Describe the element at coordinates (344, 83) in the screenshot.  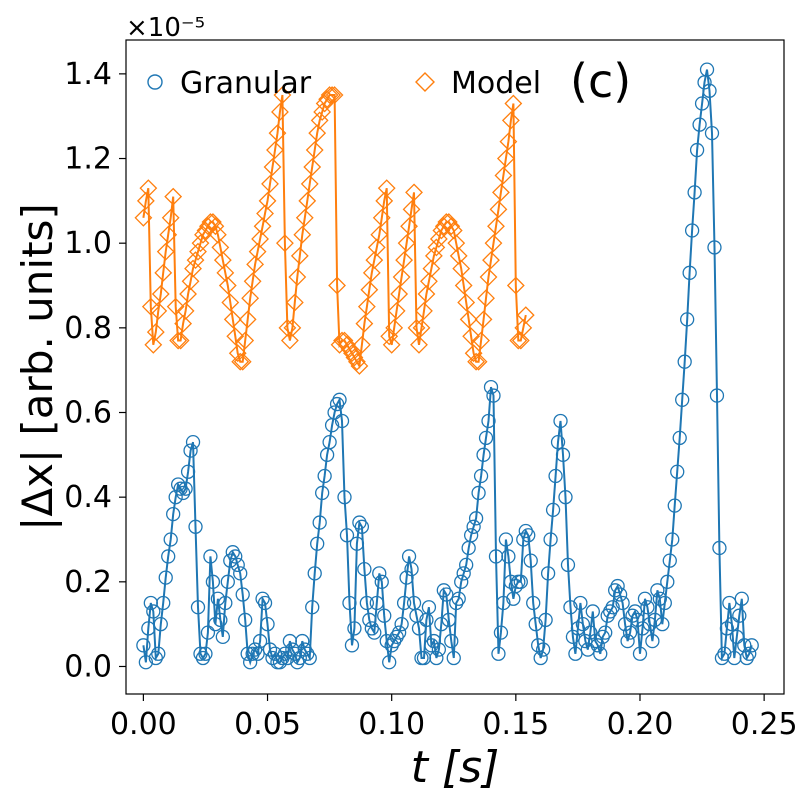
I see `legend: Granular Model` at that location.